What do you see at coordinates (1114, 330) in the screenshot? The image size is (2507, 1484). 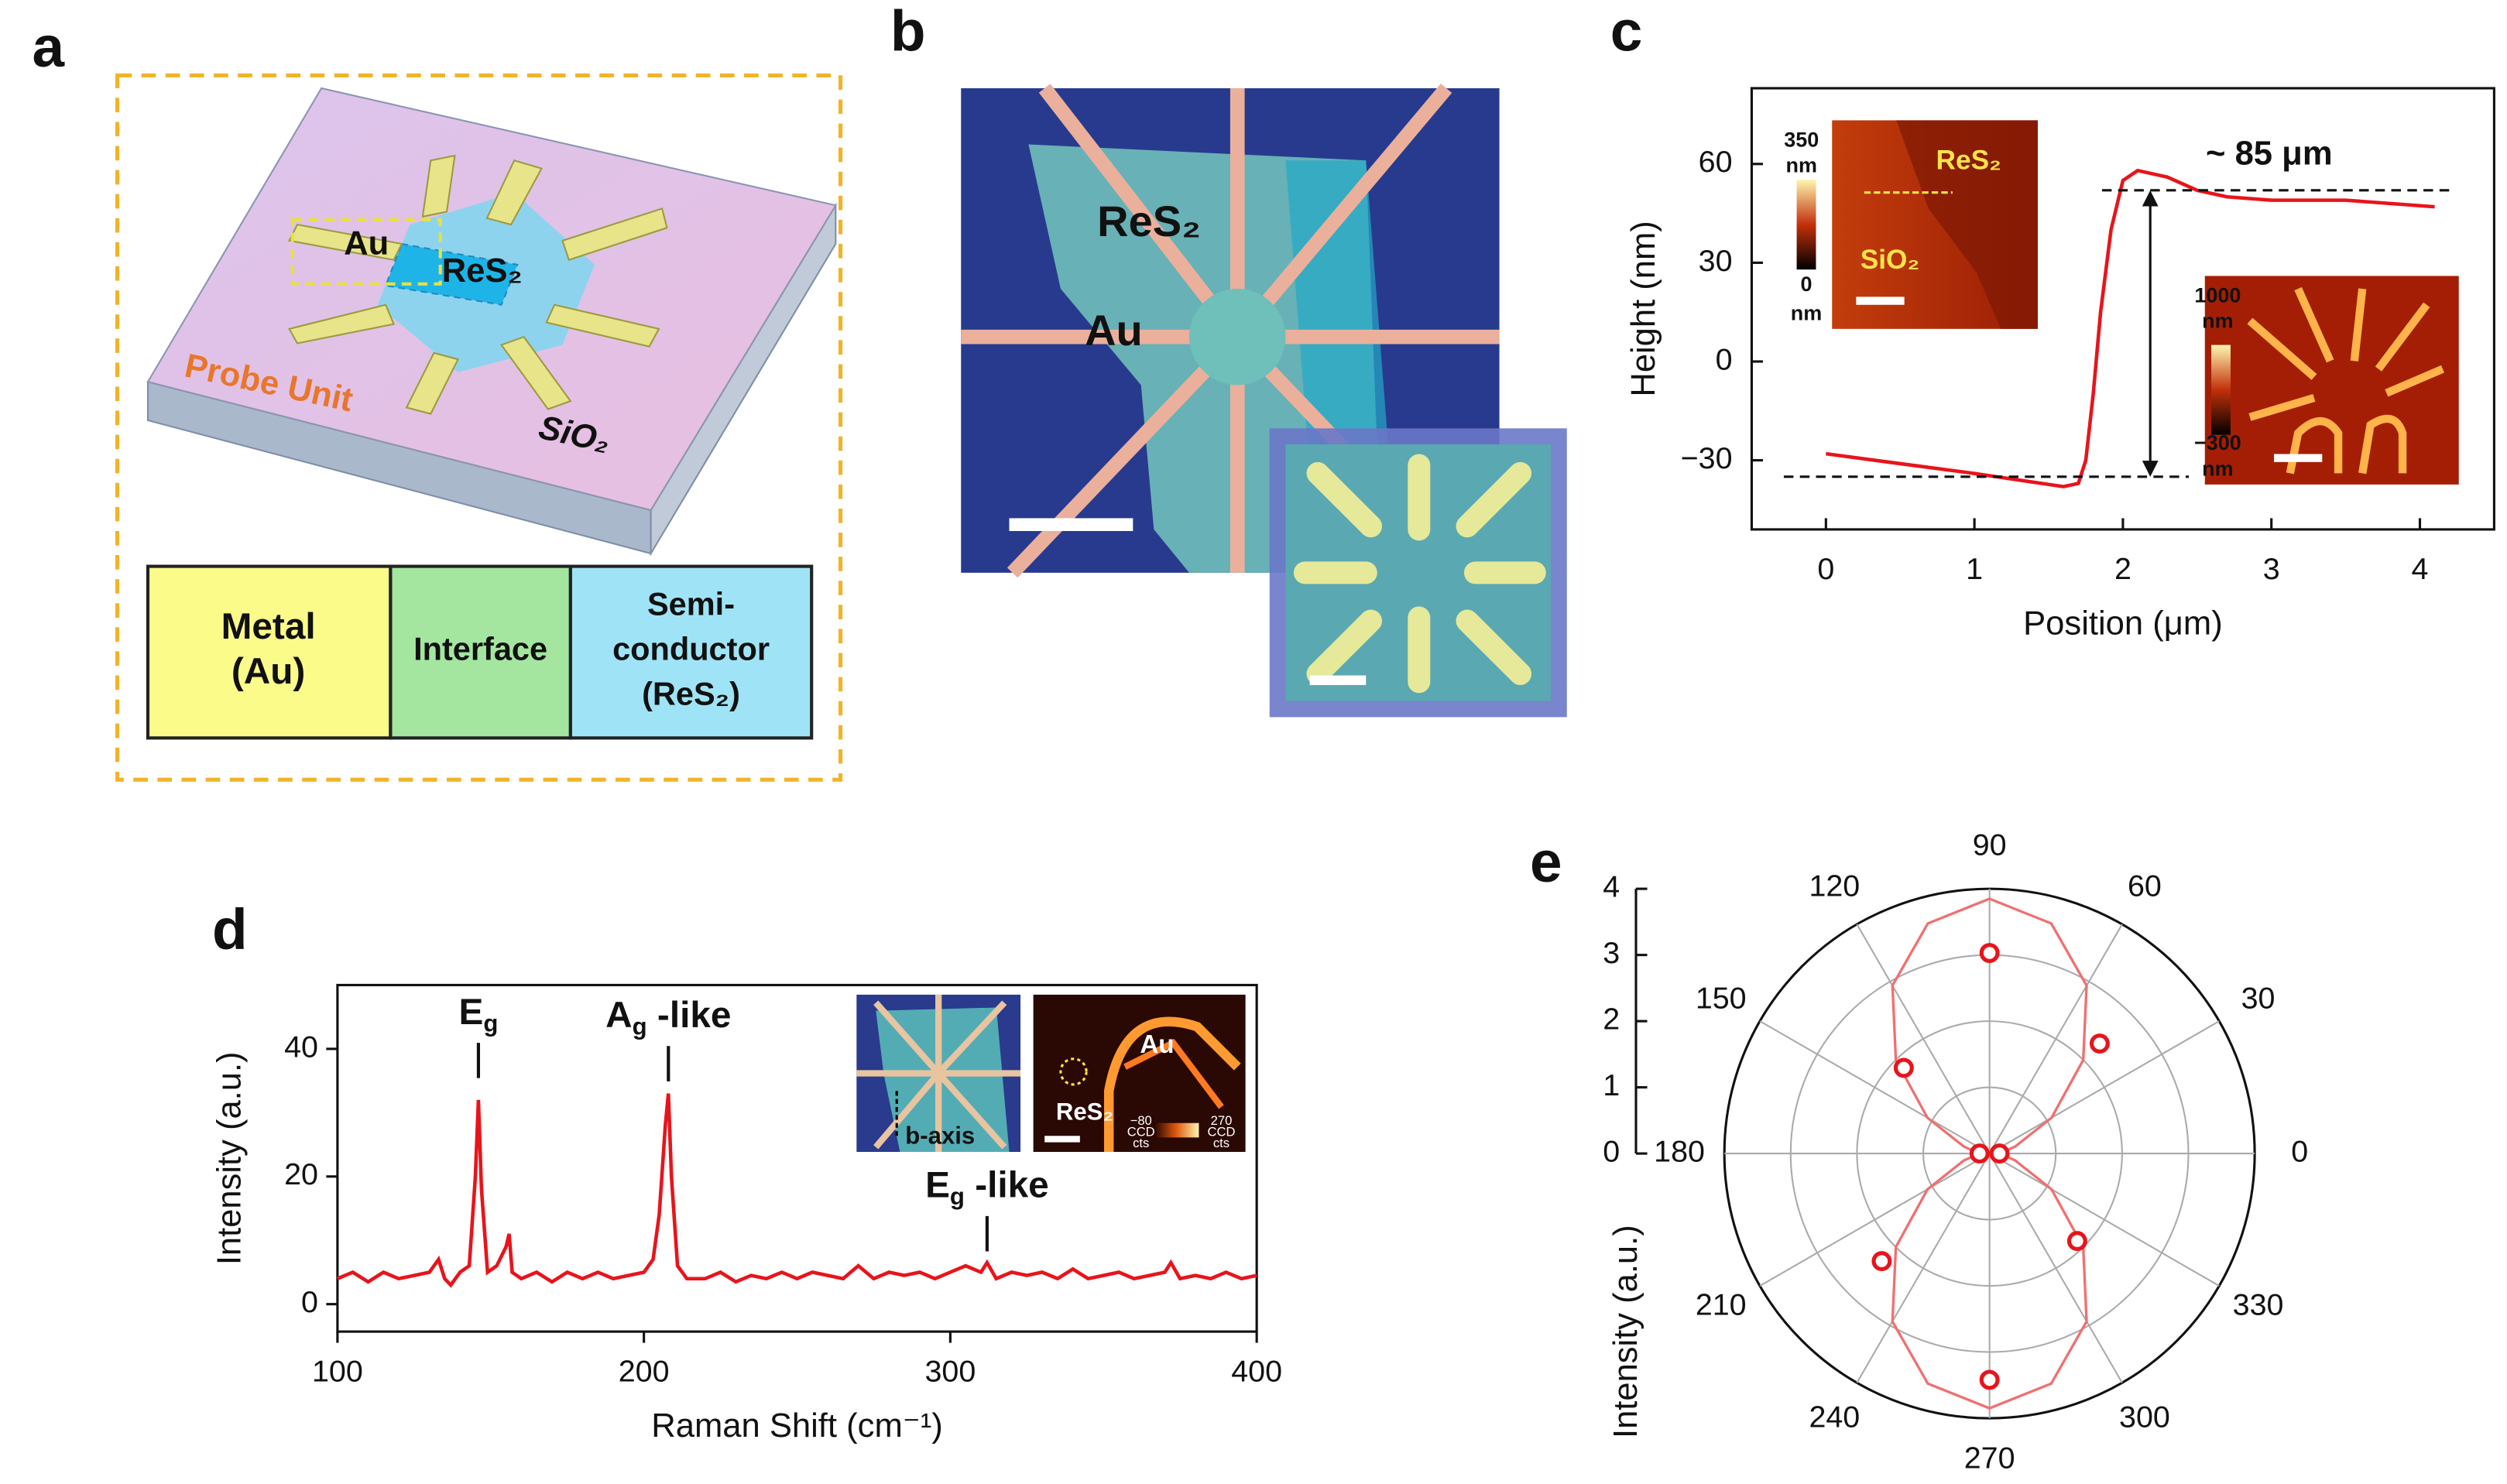 I see `micrograph-label: Au` at bounding box center [1114, 330].